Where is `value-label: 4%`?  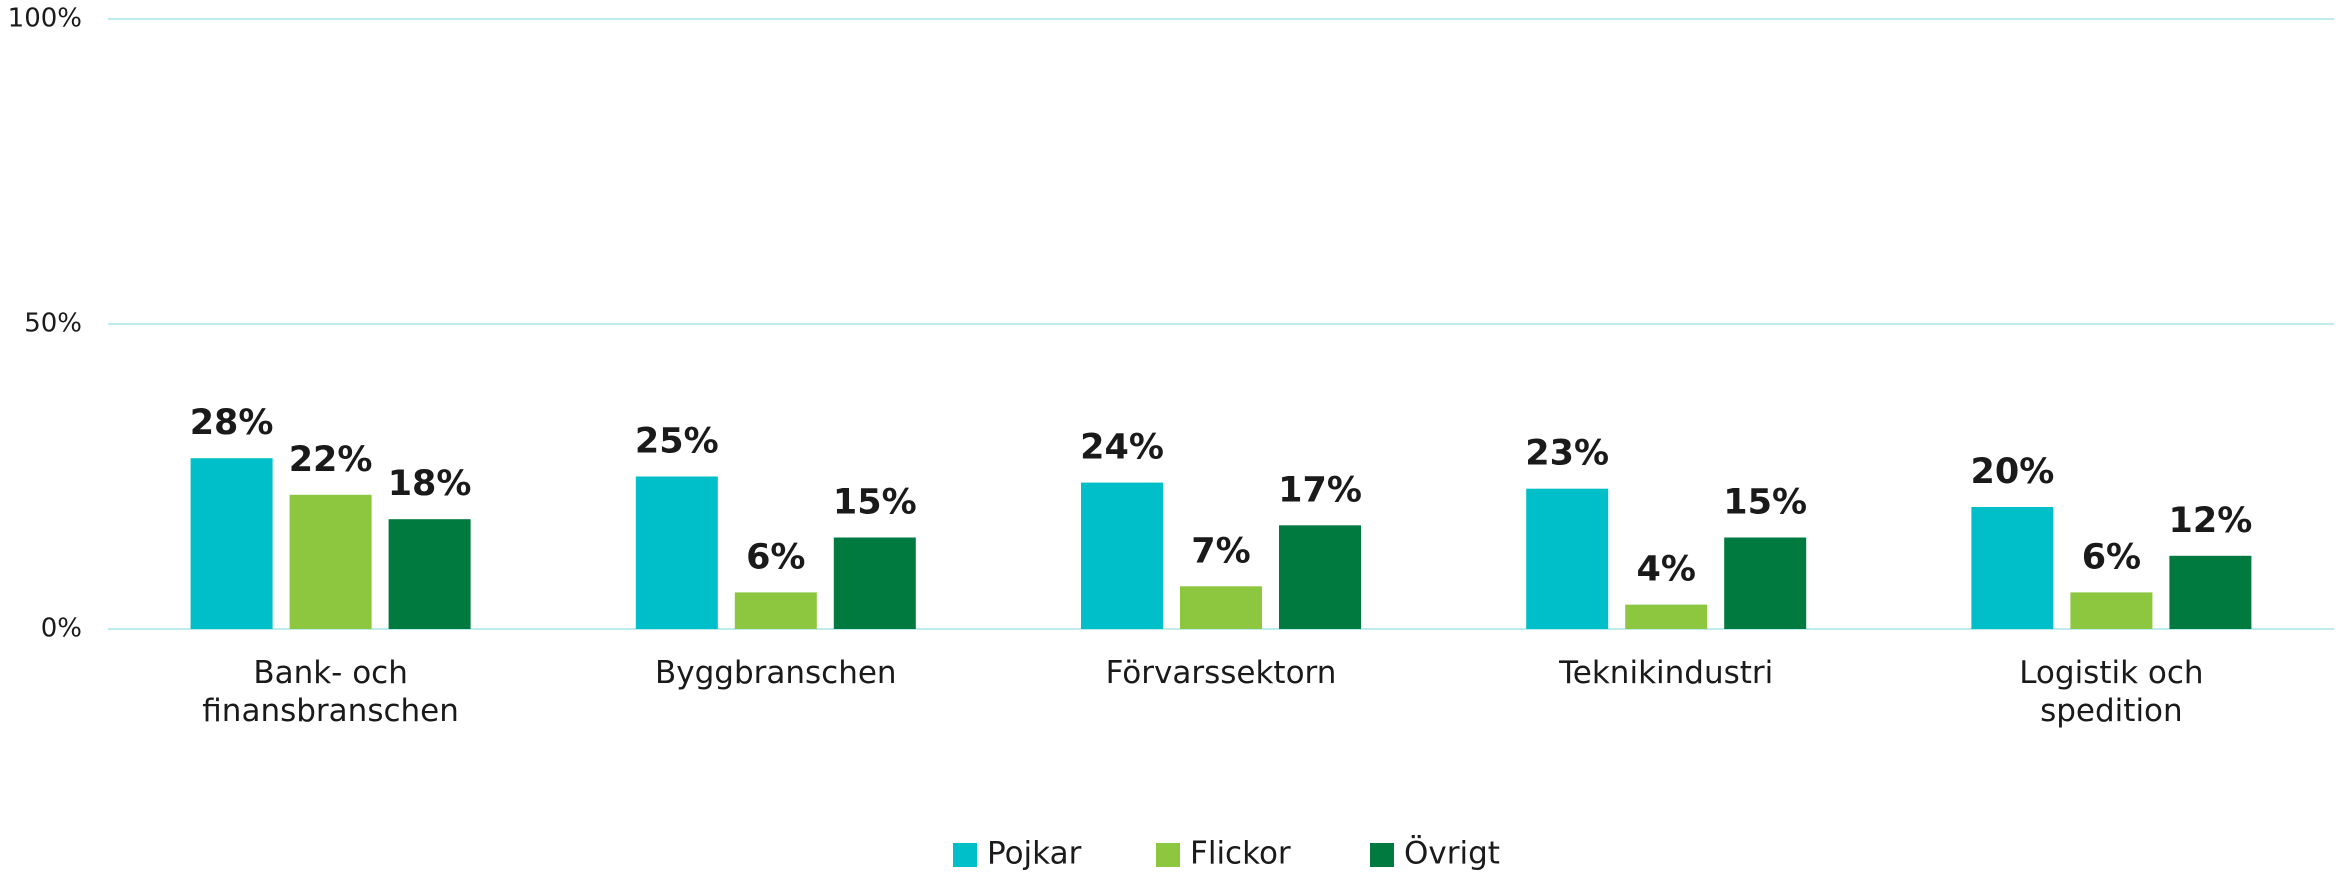 value-label: 4% is located at coordinates (1665, 570).